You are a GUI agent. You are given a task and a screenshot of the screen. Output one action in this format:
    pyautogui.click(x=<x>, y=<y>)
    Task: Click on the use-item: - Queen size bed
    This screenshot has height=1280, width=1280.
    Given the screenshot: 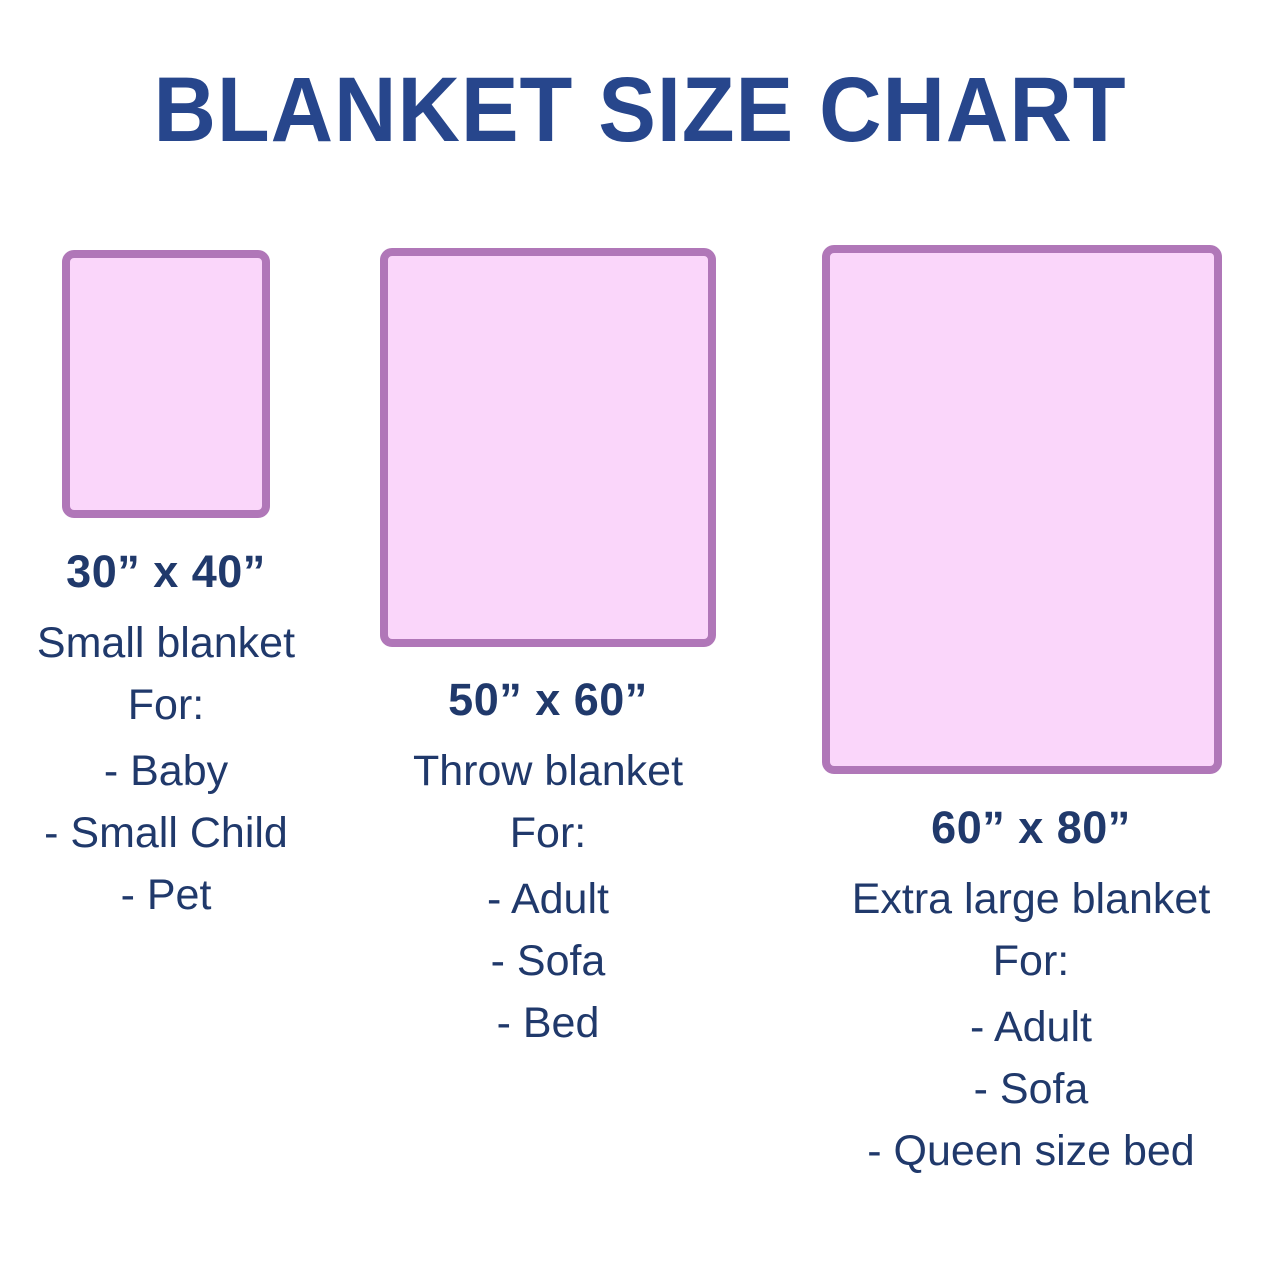 What is the action you would take?
    pyautogui.click(x=1031, y=1151)
    